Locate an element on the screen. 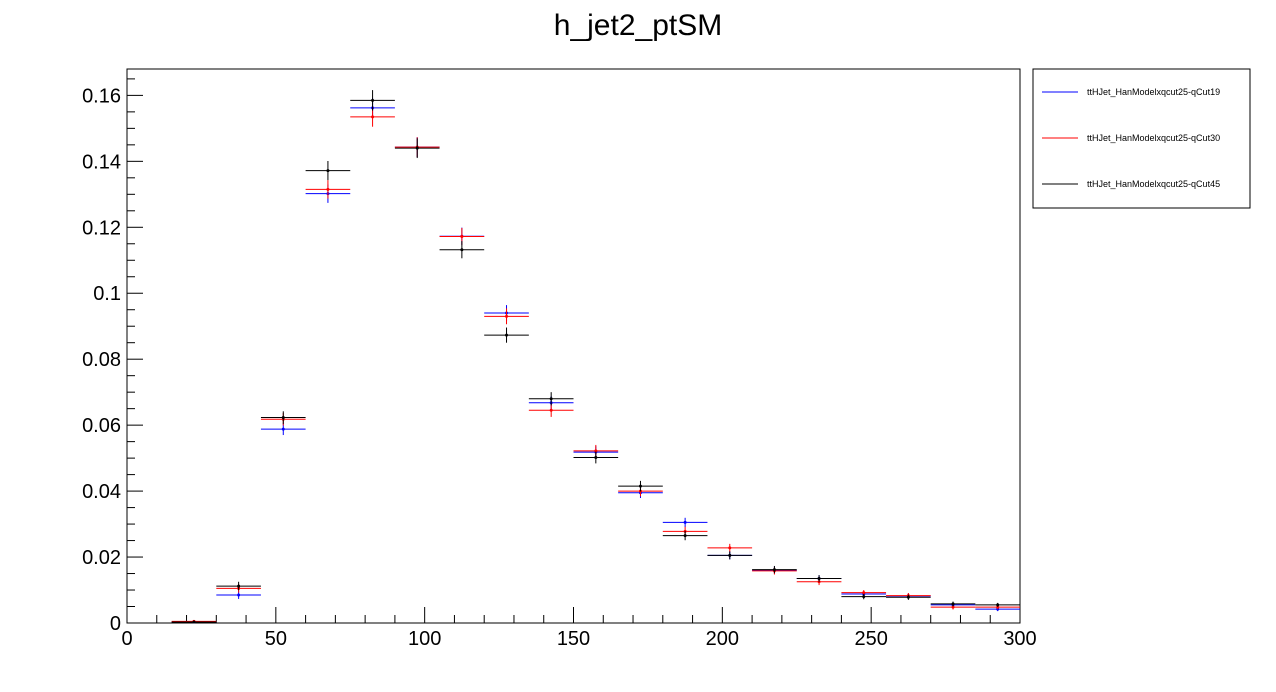 The height and width of the screenshot is (692, 1276). x-tick-label: 300 is located at coordinates (1019, 639).